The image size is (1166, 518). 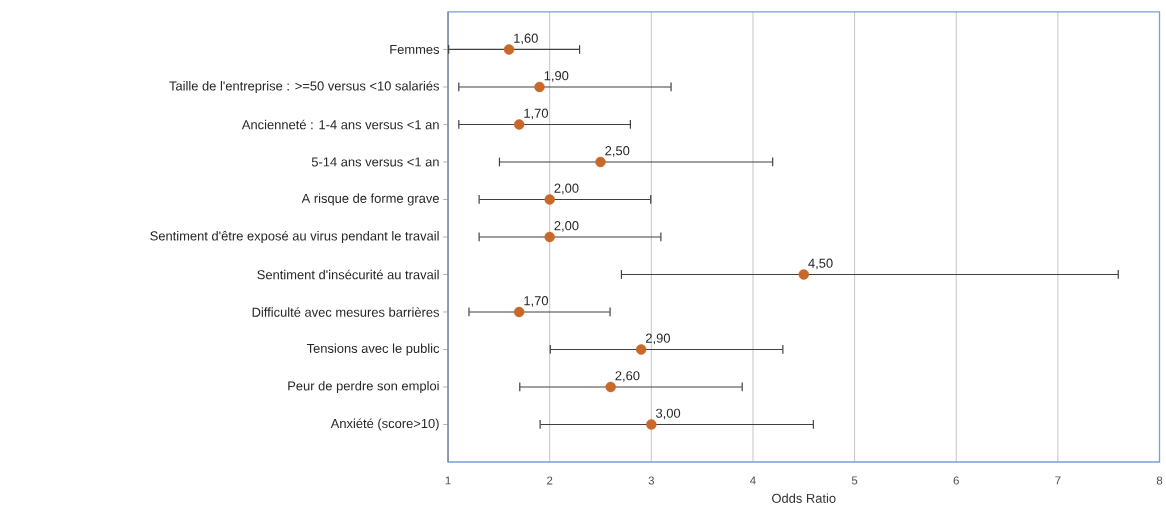 What do you see at coordinates (294, 237) in the screenshot?
I see `y-tick-label: Sentiment d'être exposé au virus pendant le travail` at bounding box center [294, 237].